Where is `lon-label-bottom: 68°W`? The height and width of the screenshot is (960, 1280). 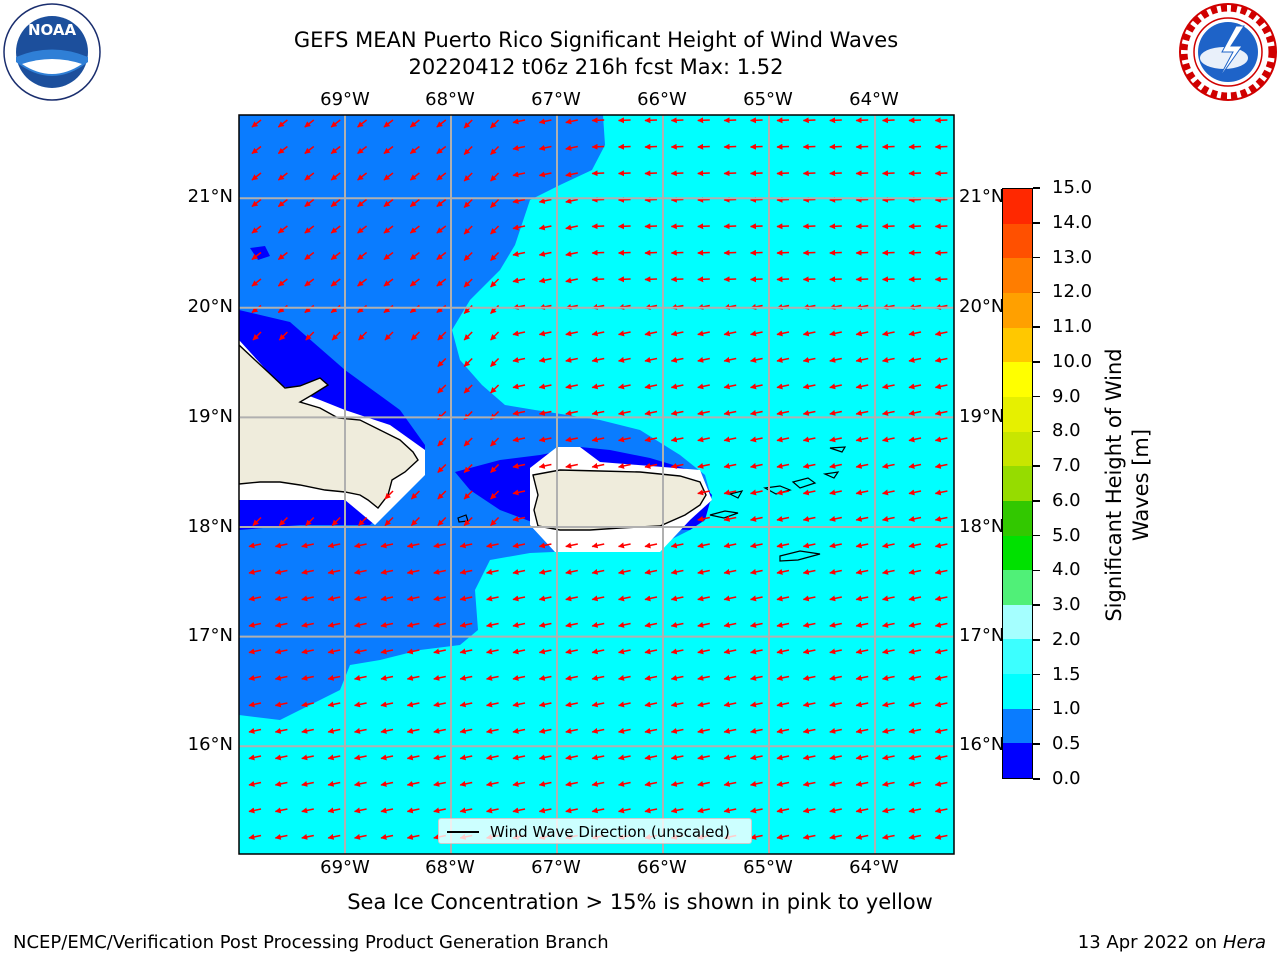
lon-label-bottom: 68°W is located at coordinates (450, 867).